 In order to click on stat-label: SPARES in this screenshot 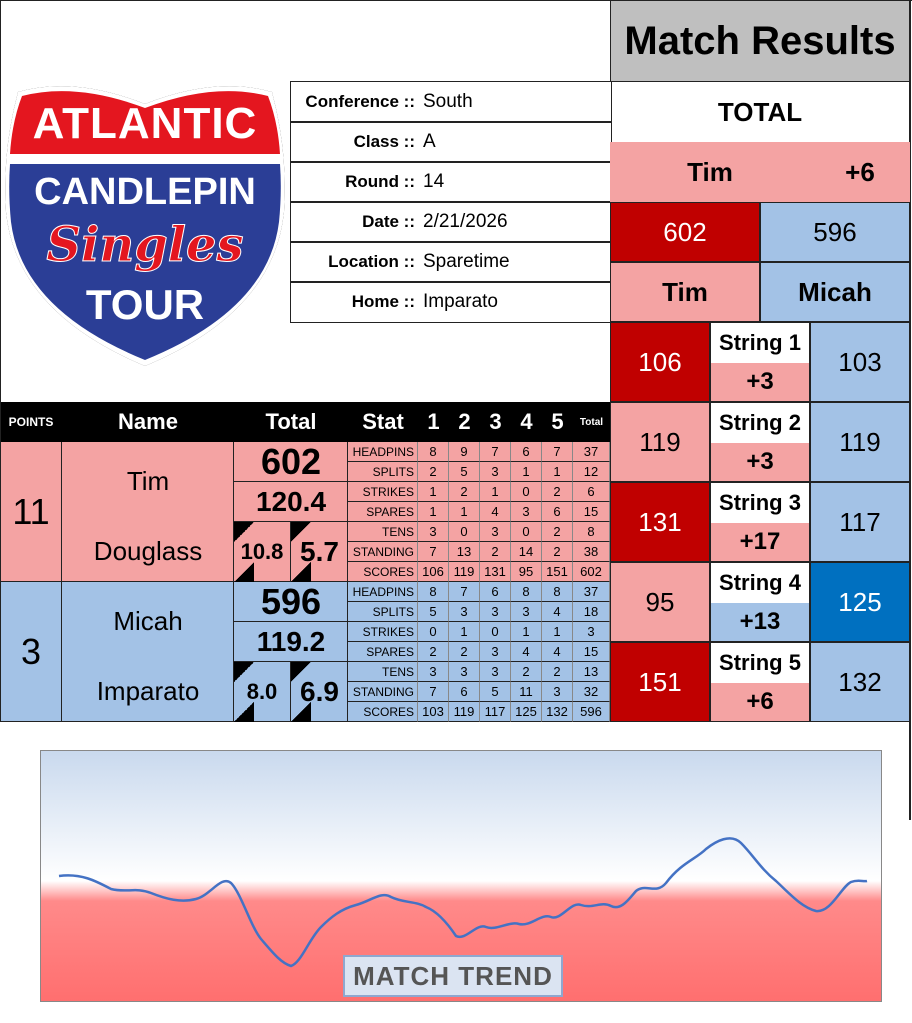, I will do `click(383, 512)`.